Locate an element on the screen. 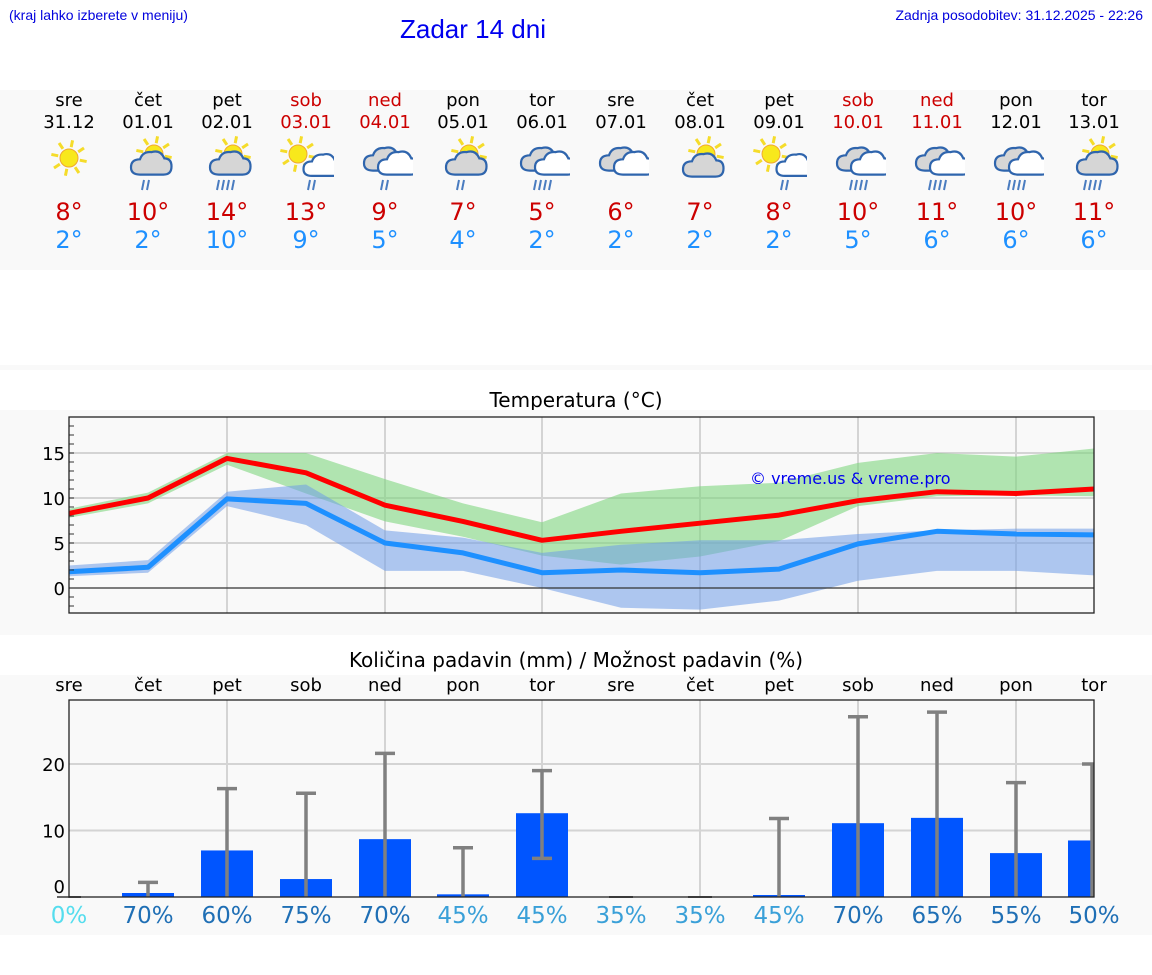  max-temperature: 6° is located at coordinates (621, 212).